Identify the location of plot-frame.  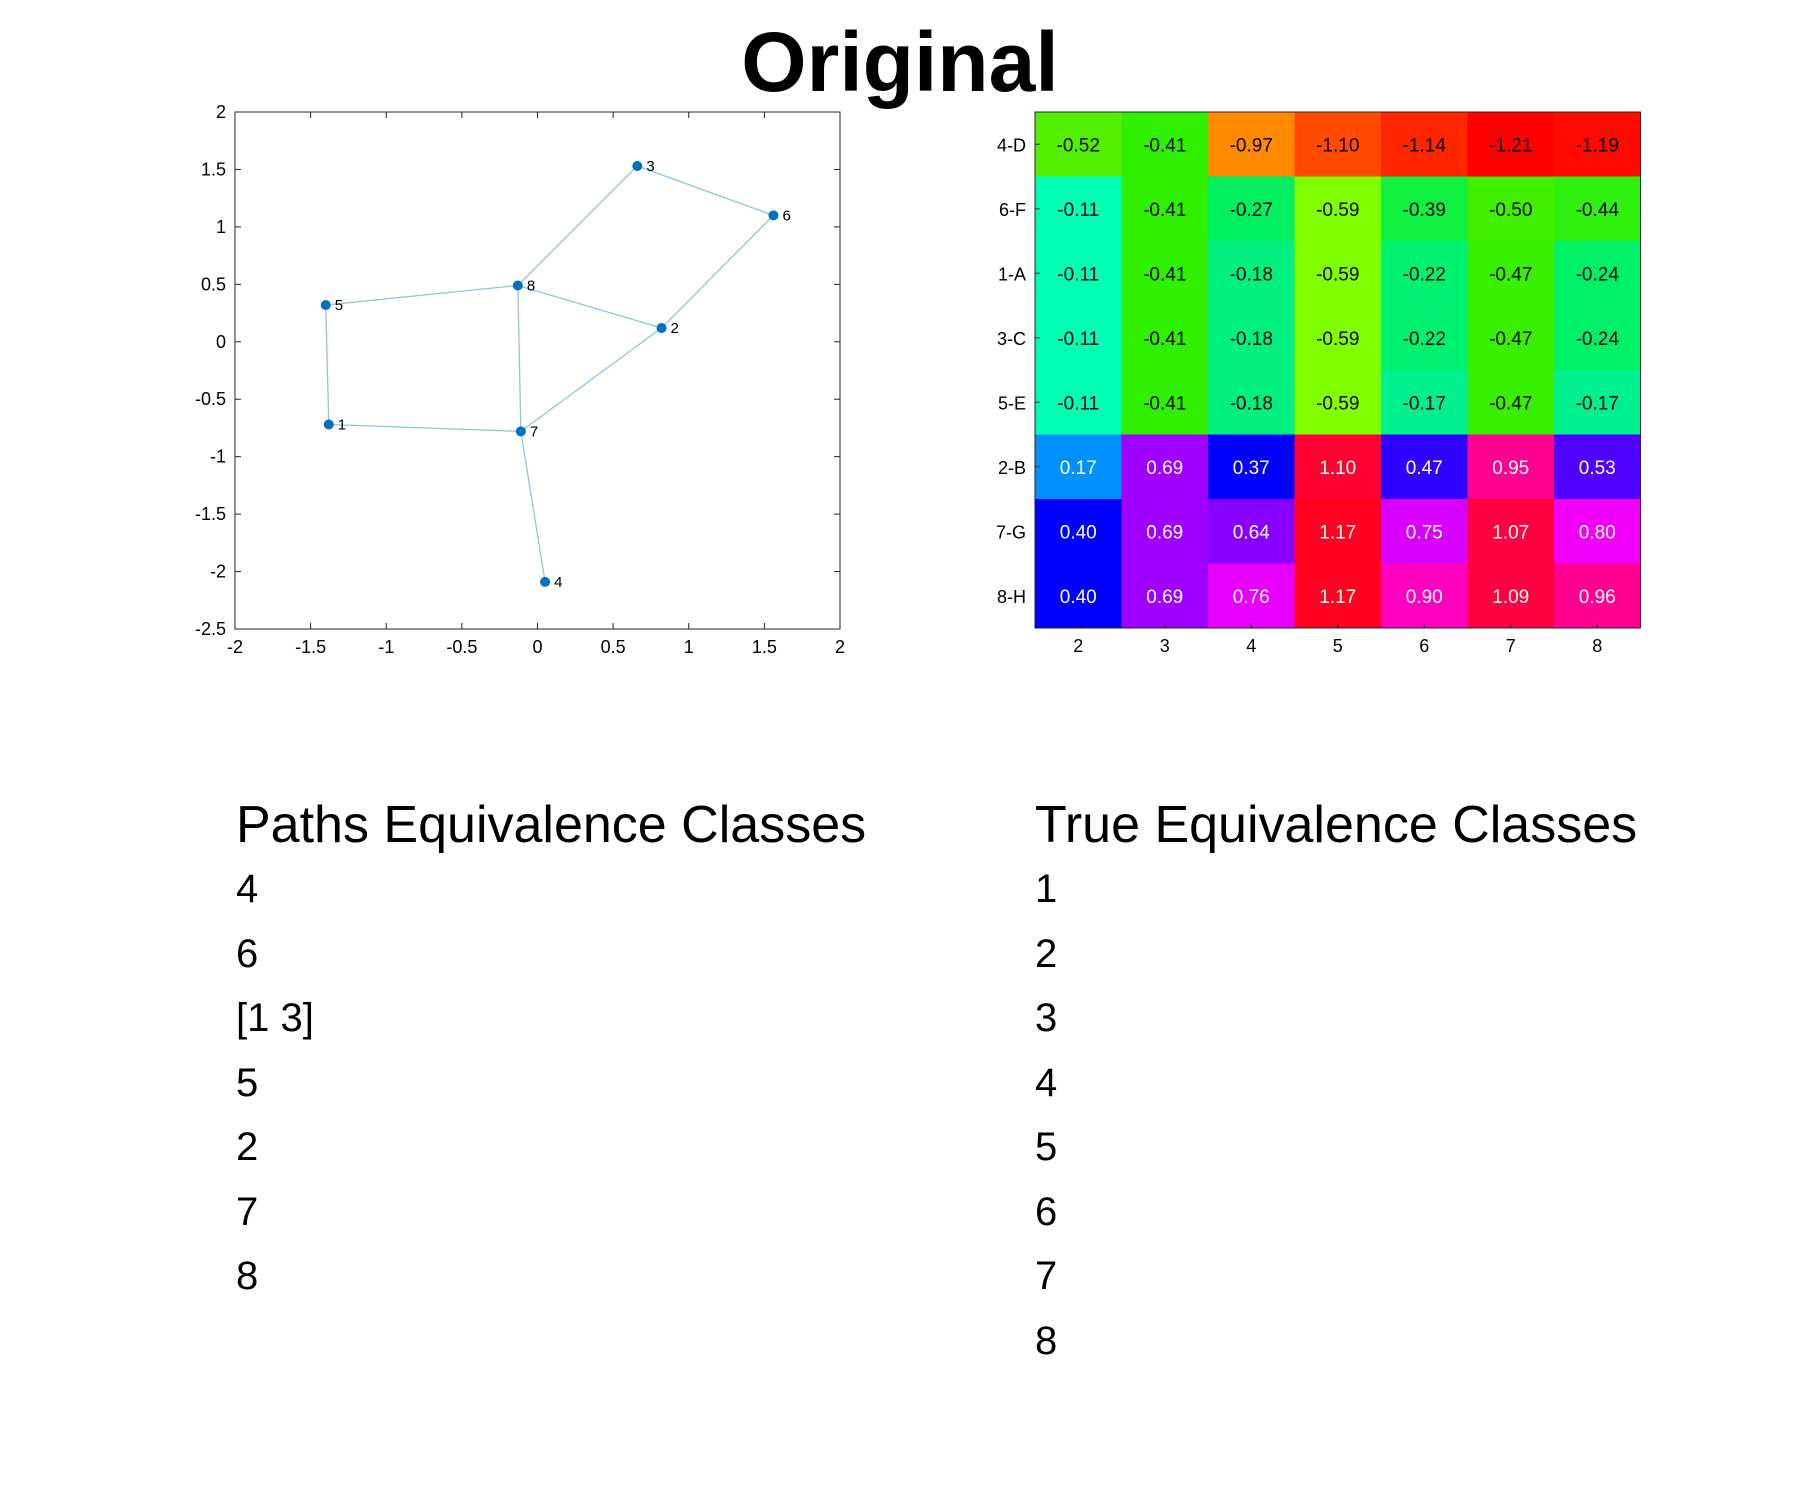
(537, 370).